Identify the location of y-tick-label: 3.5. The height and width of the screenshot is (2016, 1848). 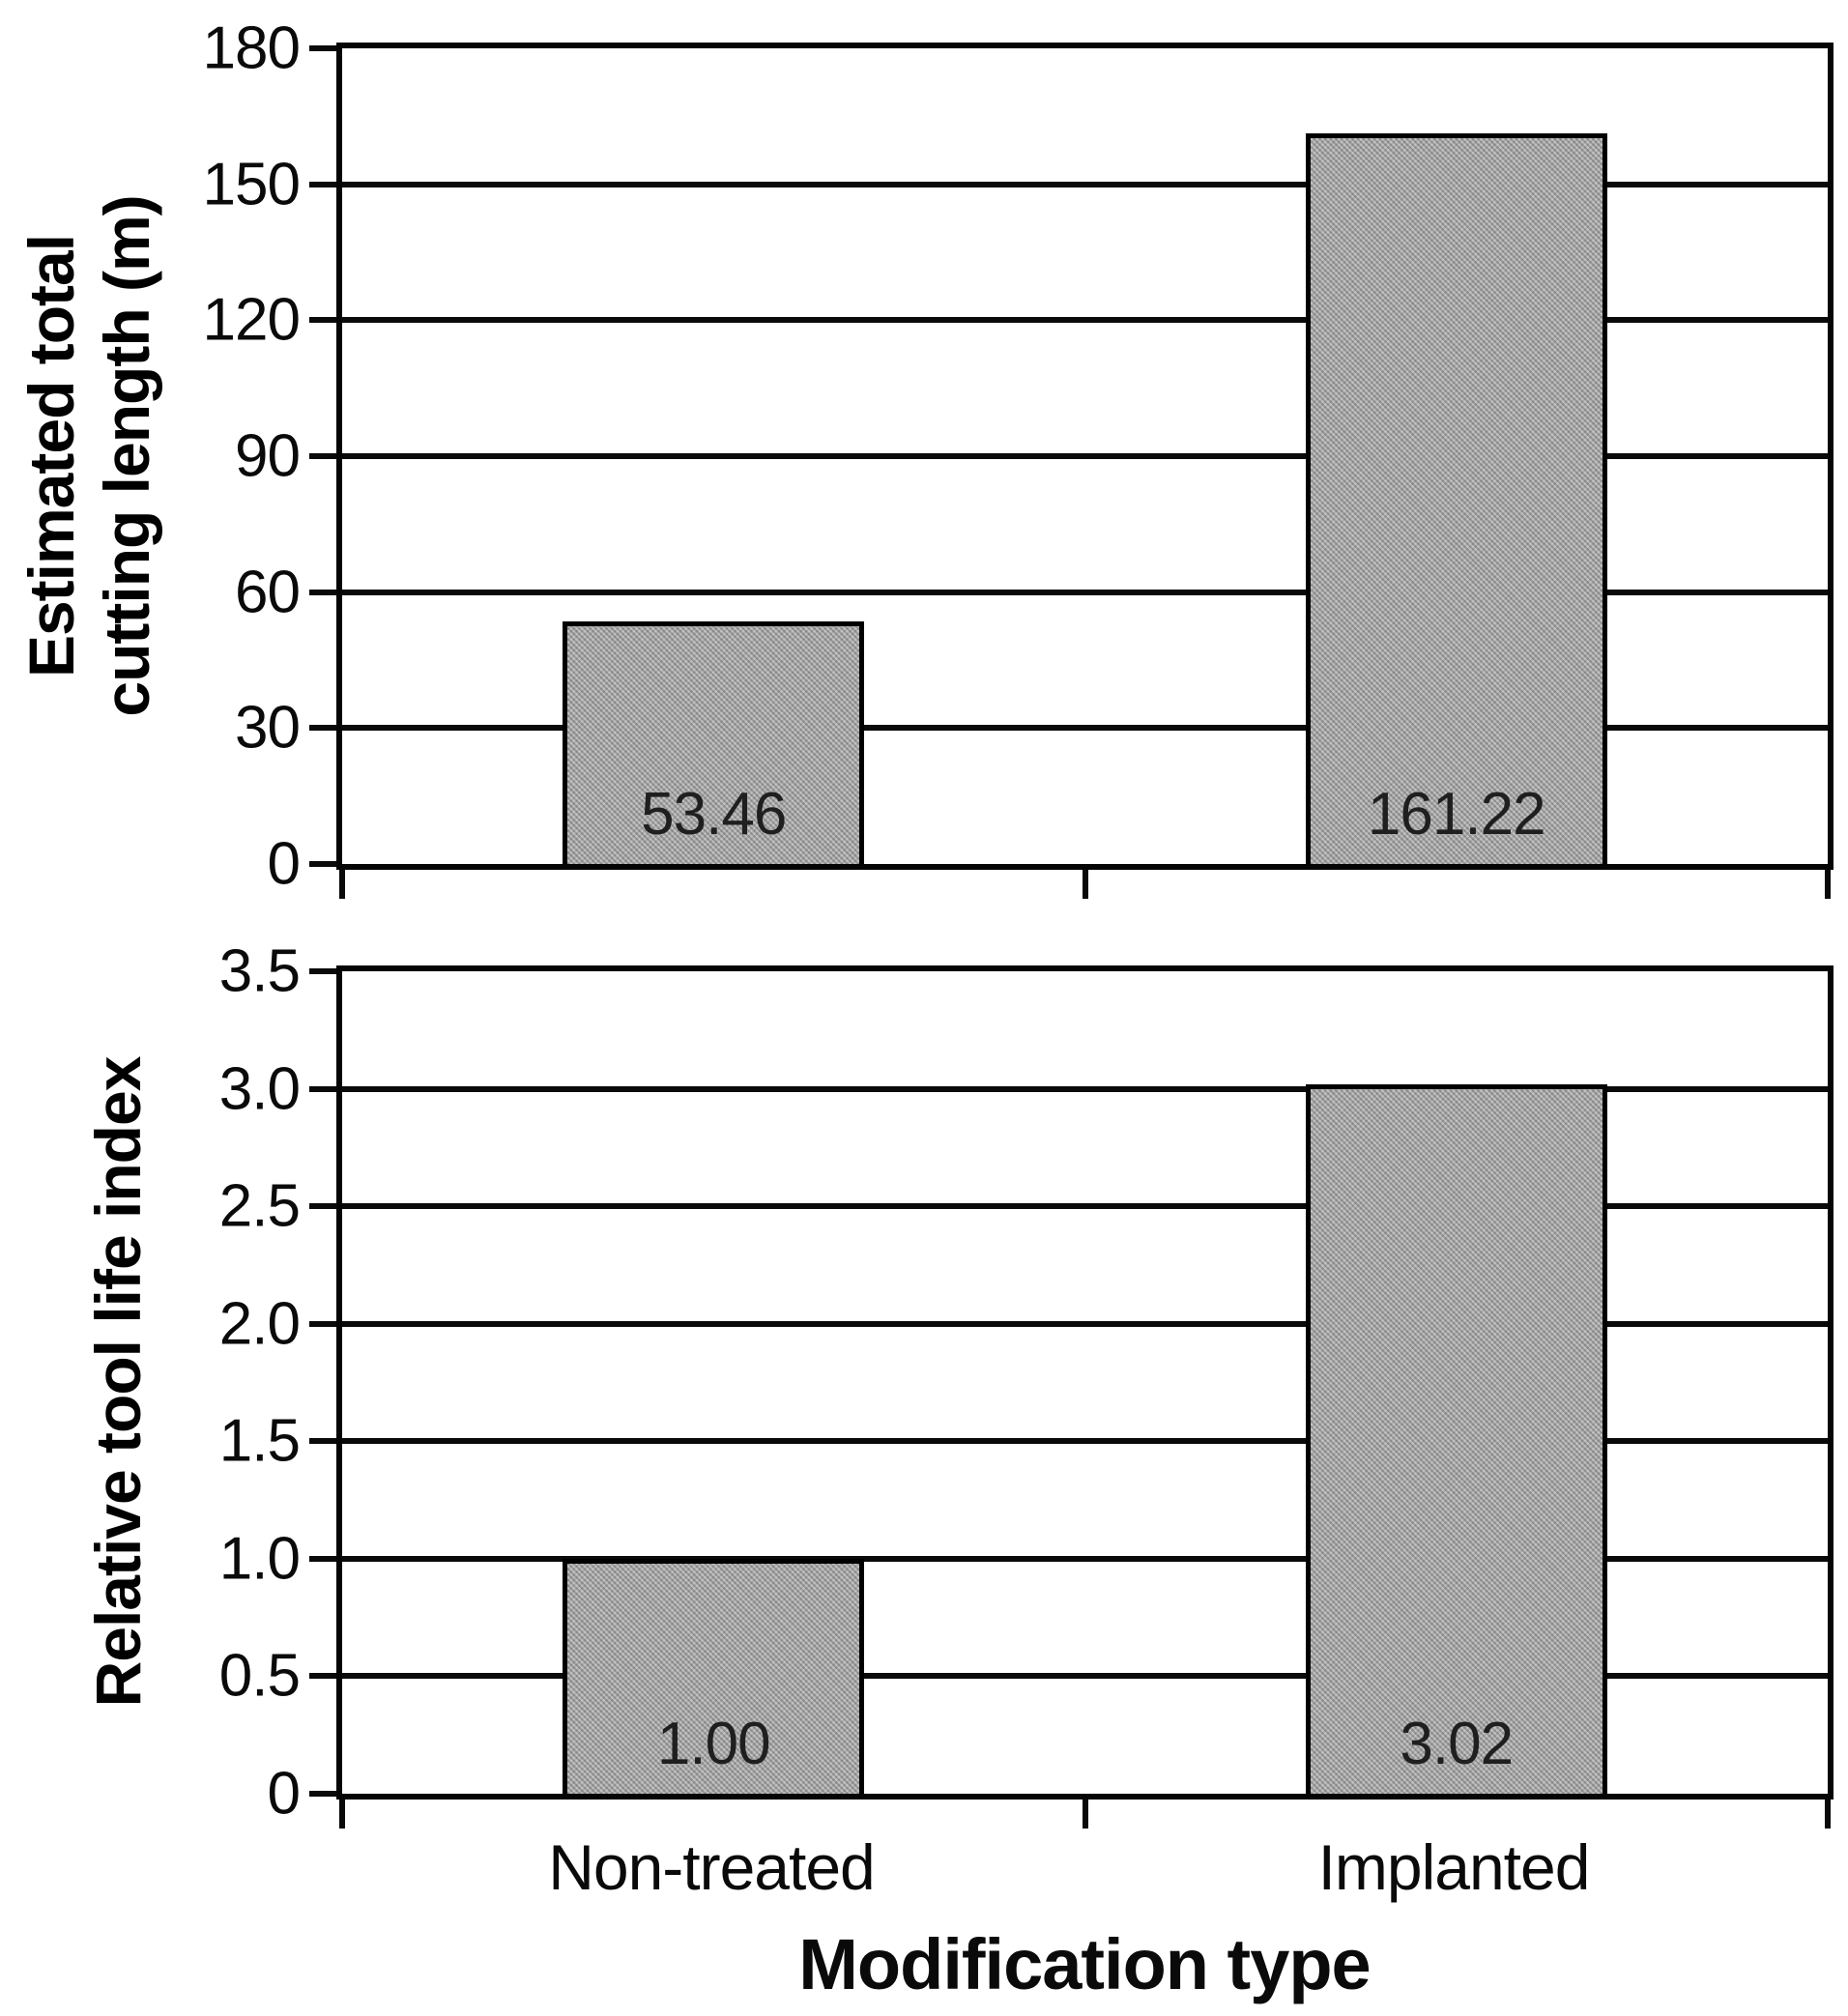
(259, 971).